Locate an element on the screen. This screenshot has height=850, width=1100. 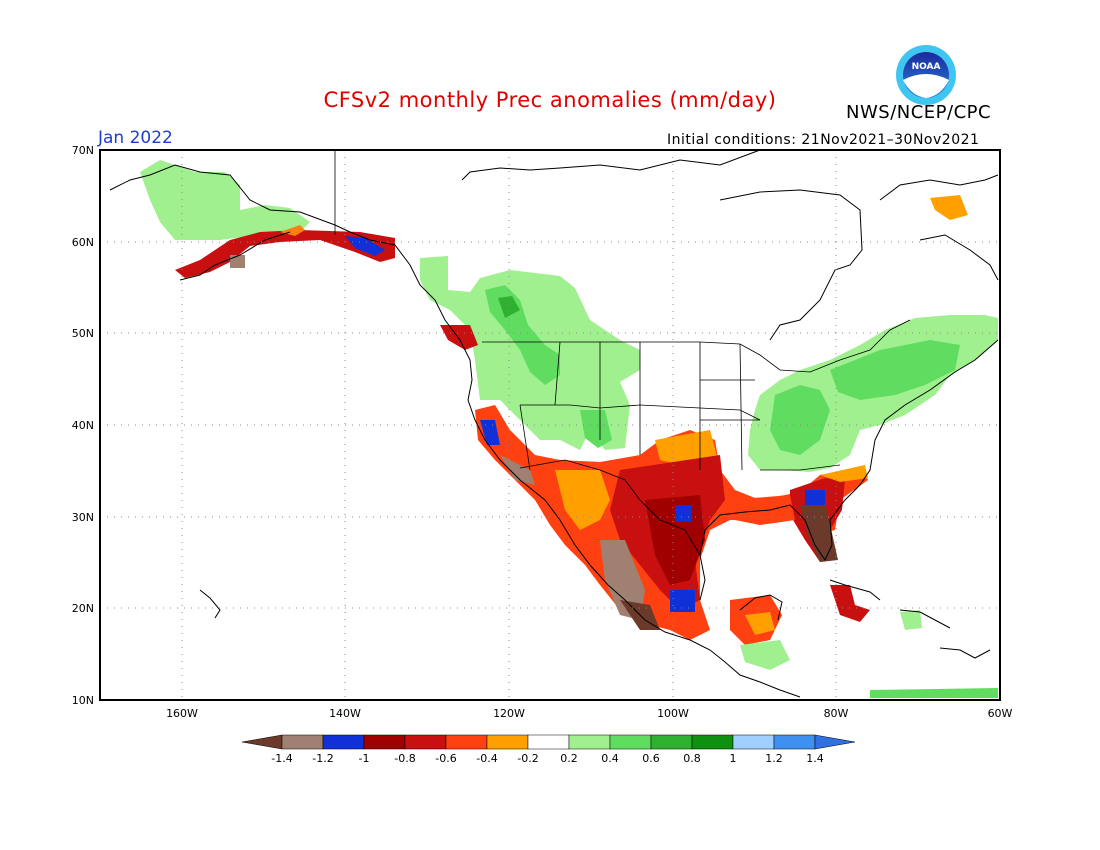
colorbar-label: -0.4 is located at coordinates (486, 758).